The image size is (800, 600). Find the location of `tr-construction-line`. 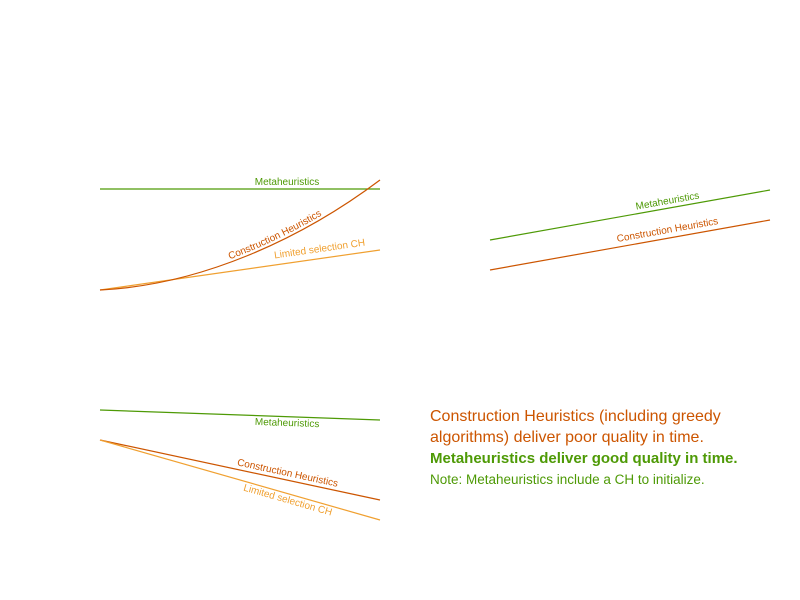

tr-construction-line is located at coordinates (630, 245).